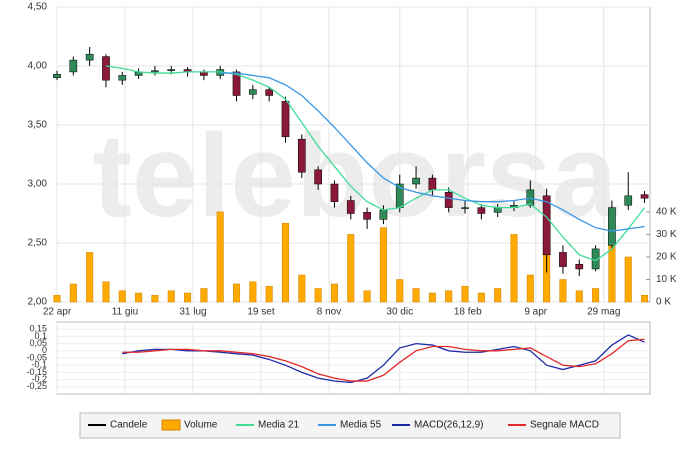 The height and width of the screenshot is (456, 700). Describe the element at coordinates (603, 312) in the screenshot. I see `x-tick-label: 29 mag` at that location.